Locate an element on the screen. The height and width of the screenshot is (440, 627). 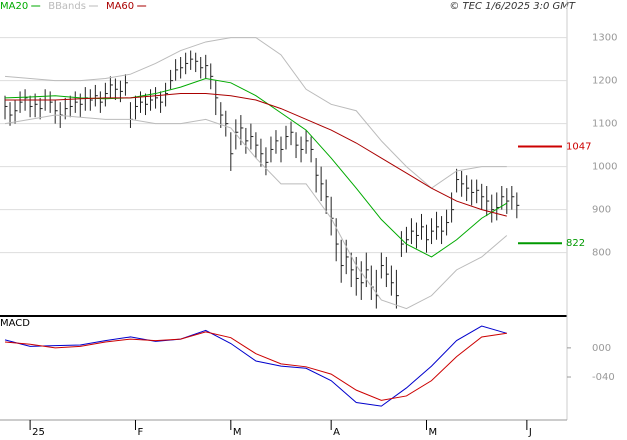
legend-label: MA60 is located at coordinates (120, 6).